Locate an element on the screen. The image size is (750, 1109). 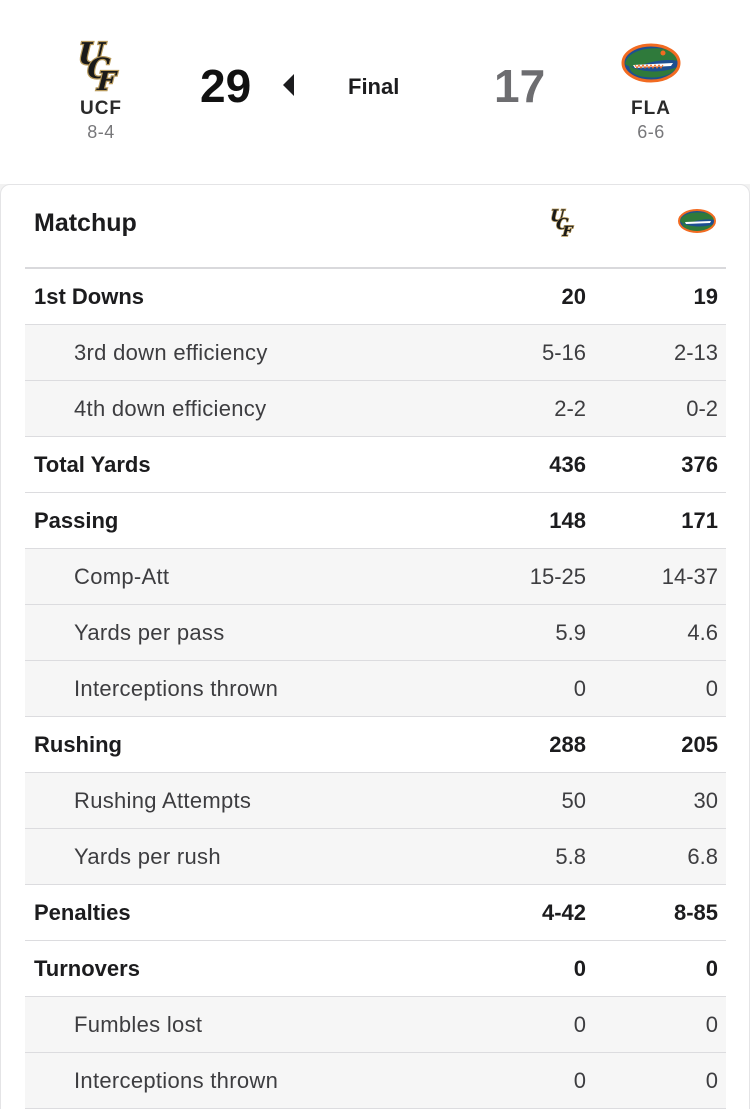
matchup-title: Matchup is located at coordinates (85, 223).